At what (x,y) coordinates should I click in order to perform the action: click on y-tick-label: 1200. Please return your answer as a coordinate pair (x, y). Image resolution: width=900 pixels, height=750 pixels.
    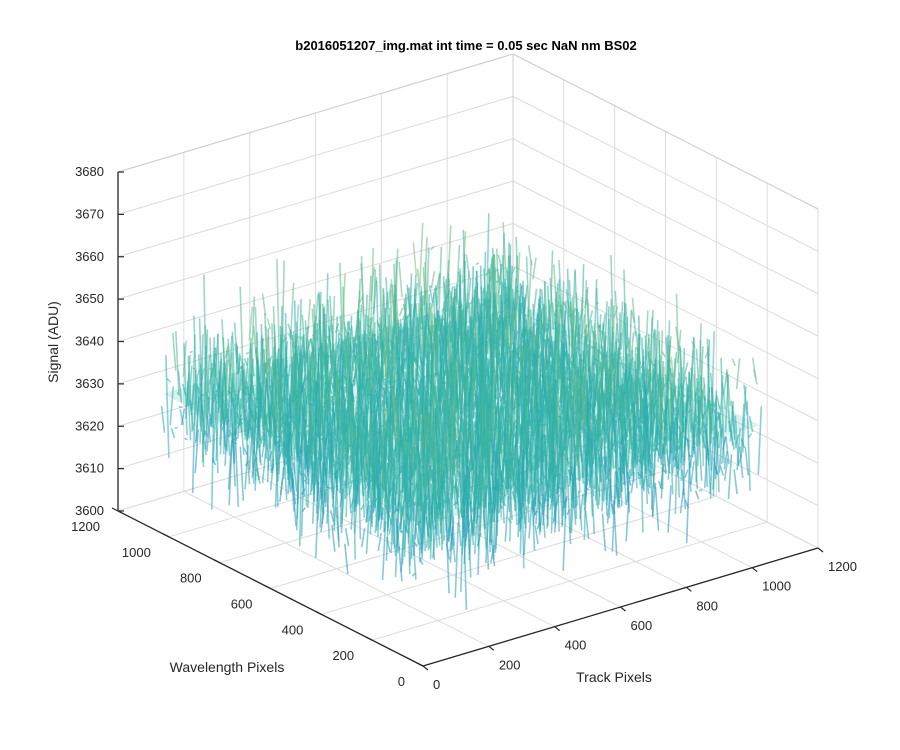
    Looking at the image, I should click on (85, 526).